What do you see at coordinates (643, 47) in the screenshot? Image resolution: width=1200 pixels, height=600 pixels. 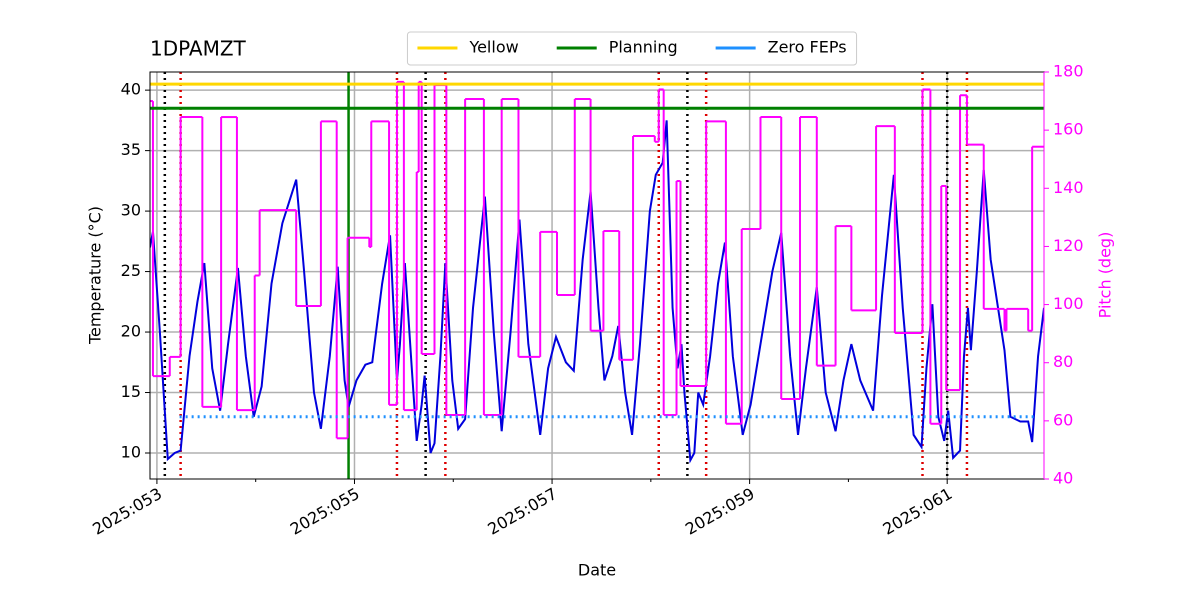 I see `legend-label: Planning` at bounding box center [643, 47].